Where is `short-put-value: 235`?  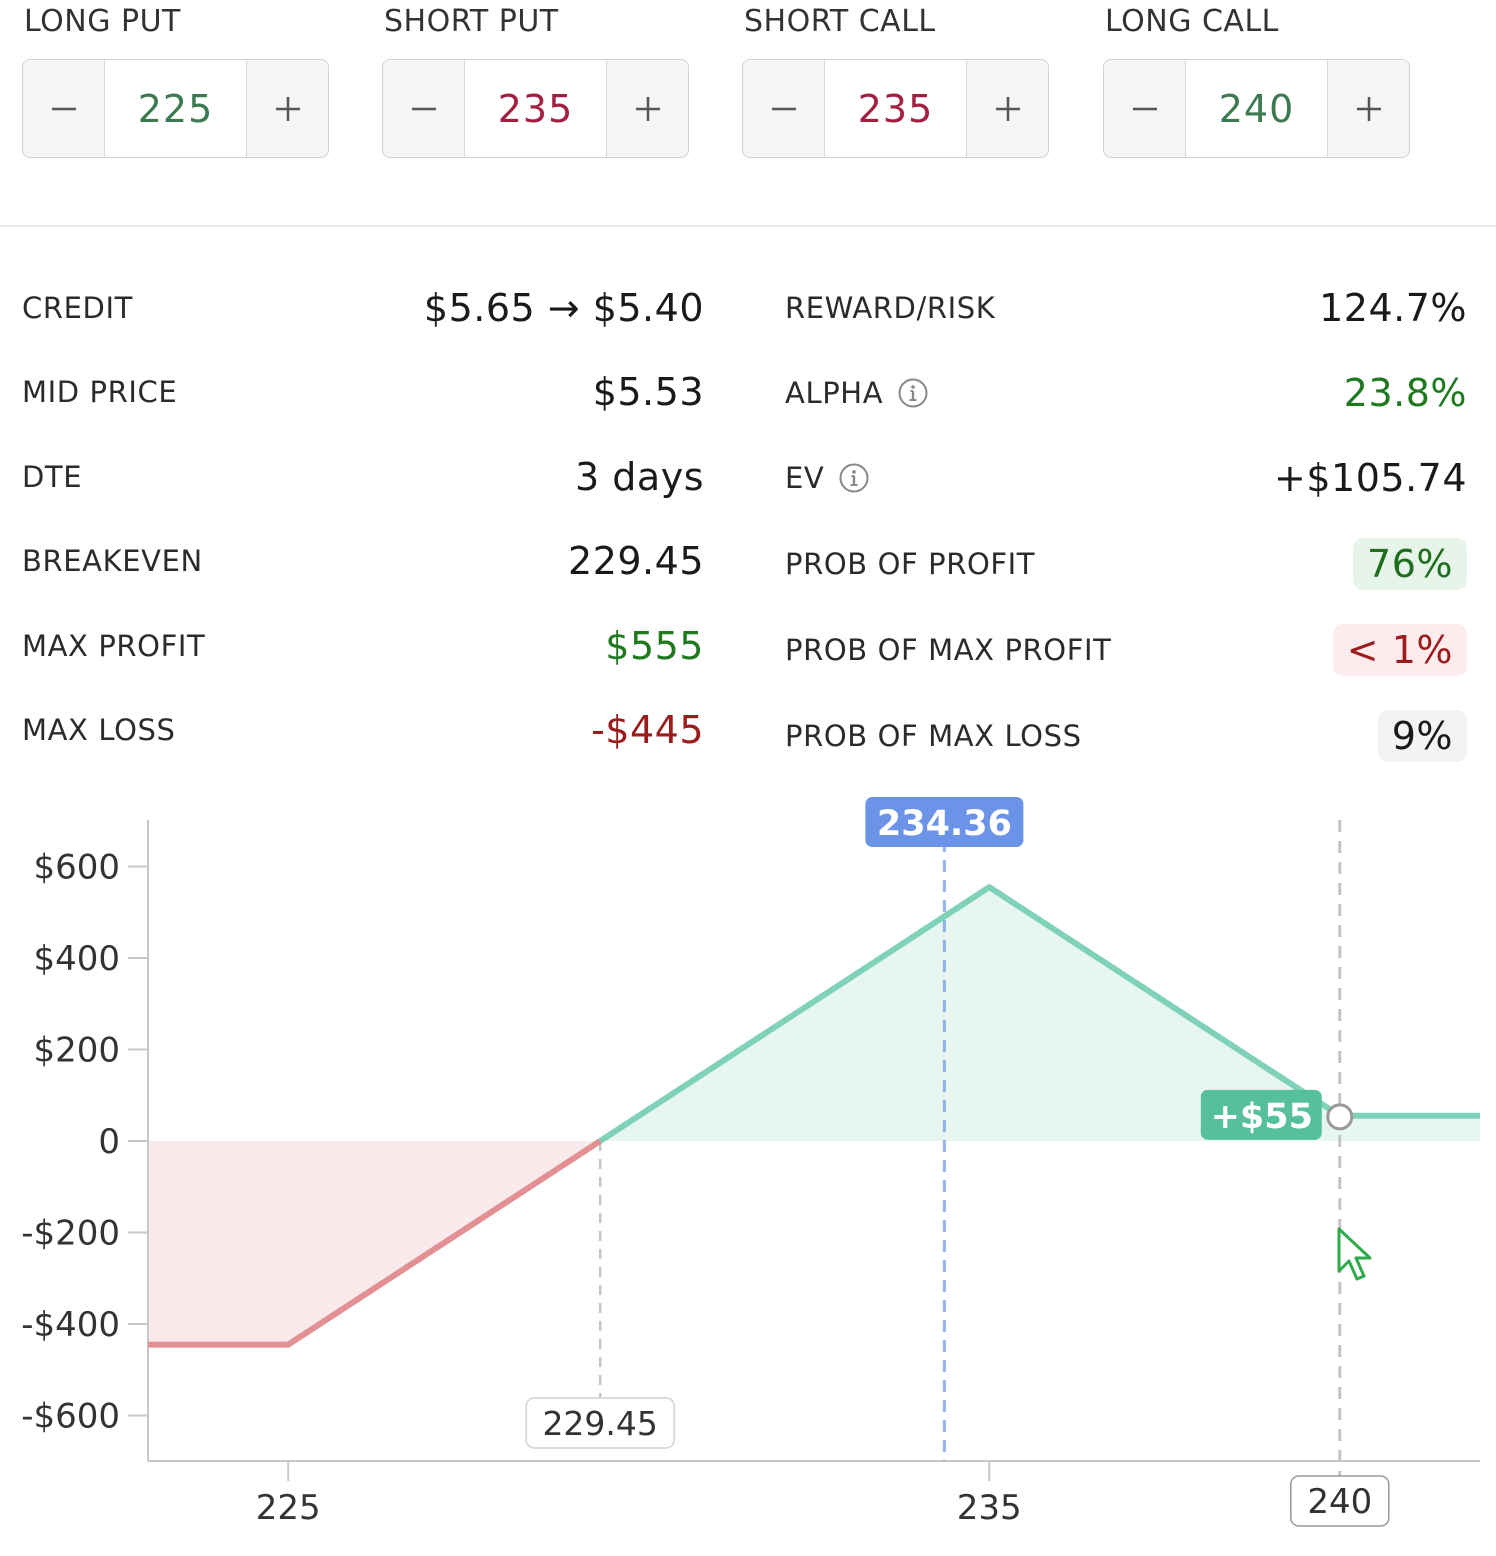
short-put-value: 235 is located at coordinates (535, 108).